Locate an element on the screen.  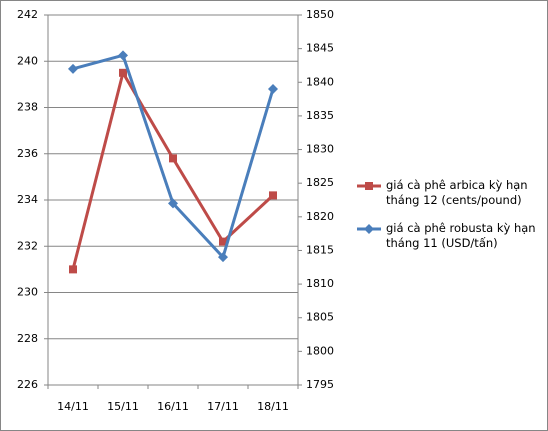
y-tick-label: 236 is located at coordinates (27, 153).